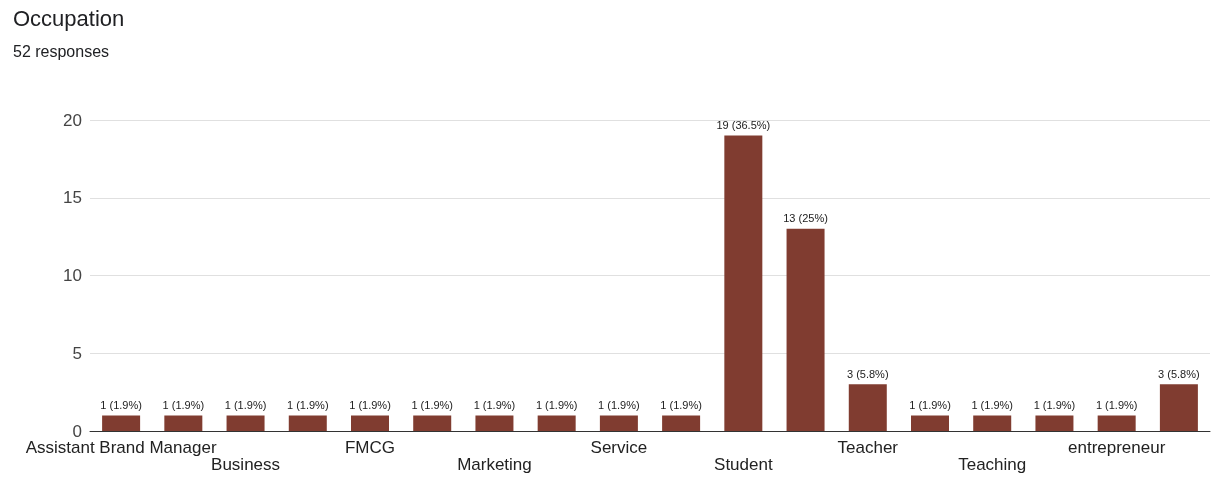  Describe the element at coordinates (743, 464) in the screenshot. I see `x-tick-label: Student` at that location.